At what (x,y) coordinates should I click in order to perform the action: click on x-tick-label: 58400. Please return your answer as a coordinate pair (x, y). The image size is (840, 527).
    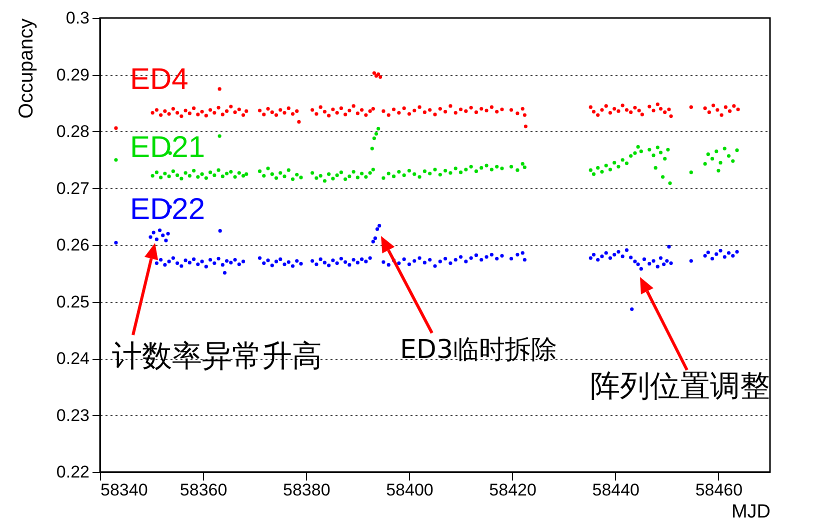
    Looking at the image, I should click on (410, 490).